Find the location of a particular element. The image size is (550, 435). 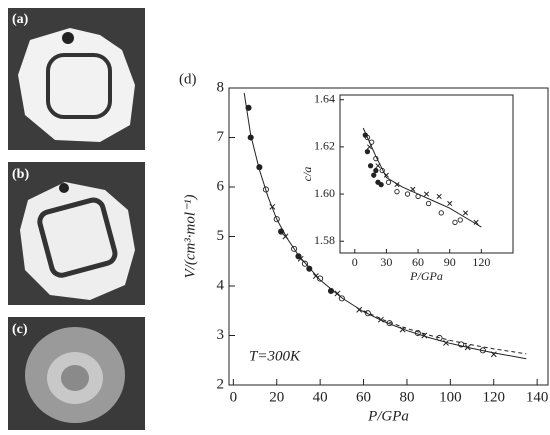

y-tick-label: 4 is located at coordinates (221, 285).